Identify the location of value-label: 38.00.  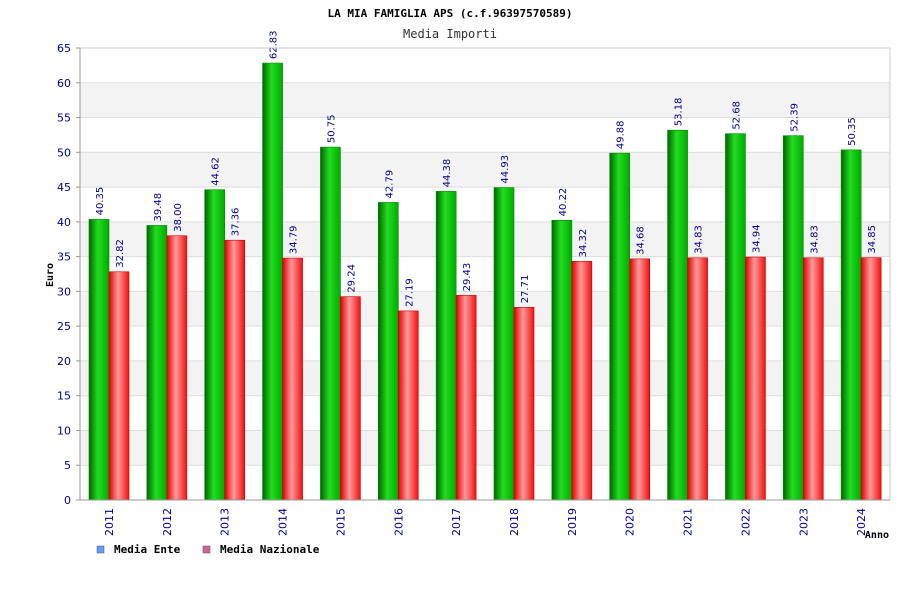
(178, 217).